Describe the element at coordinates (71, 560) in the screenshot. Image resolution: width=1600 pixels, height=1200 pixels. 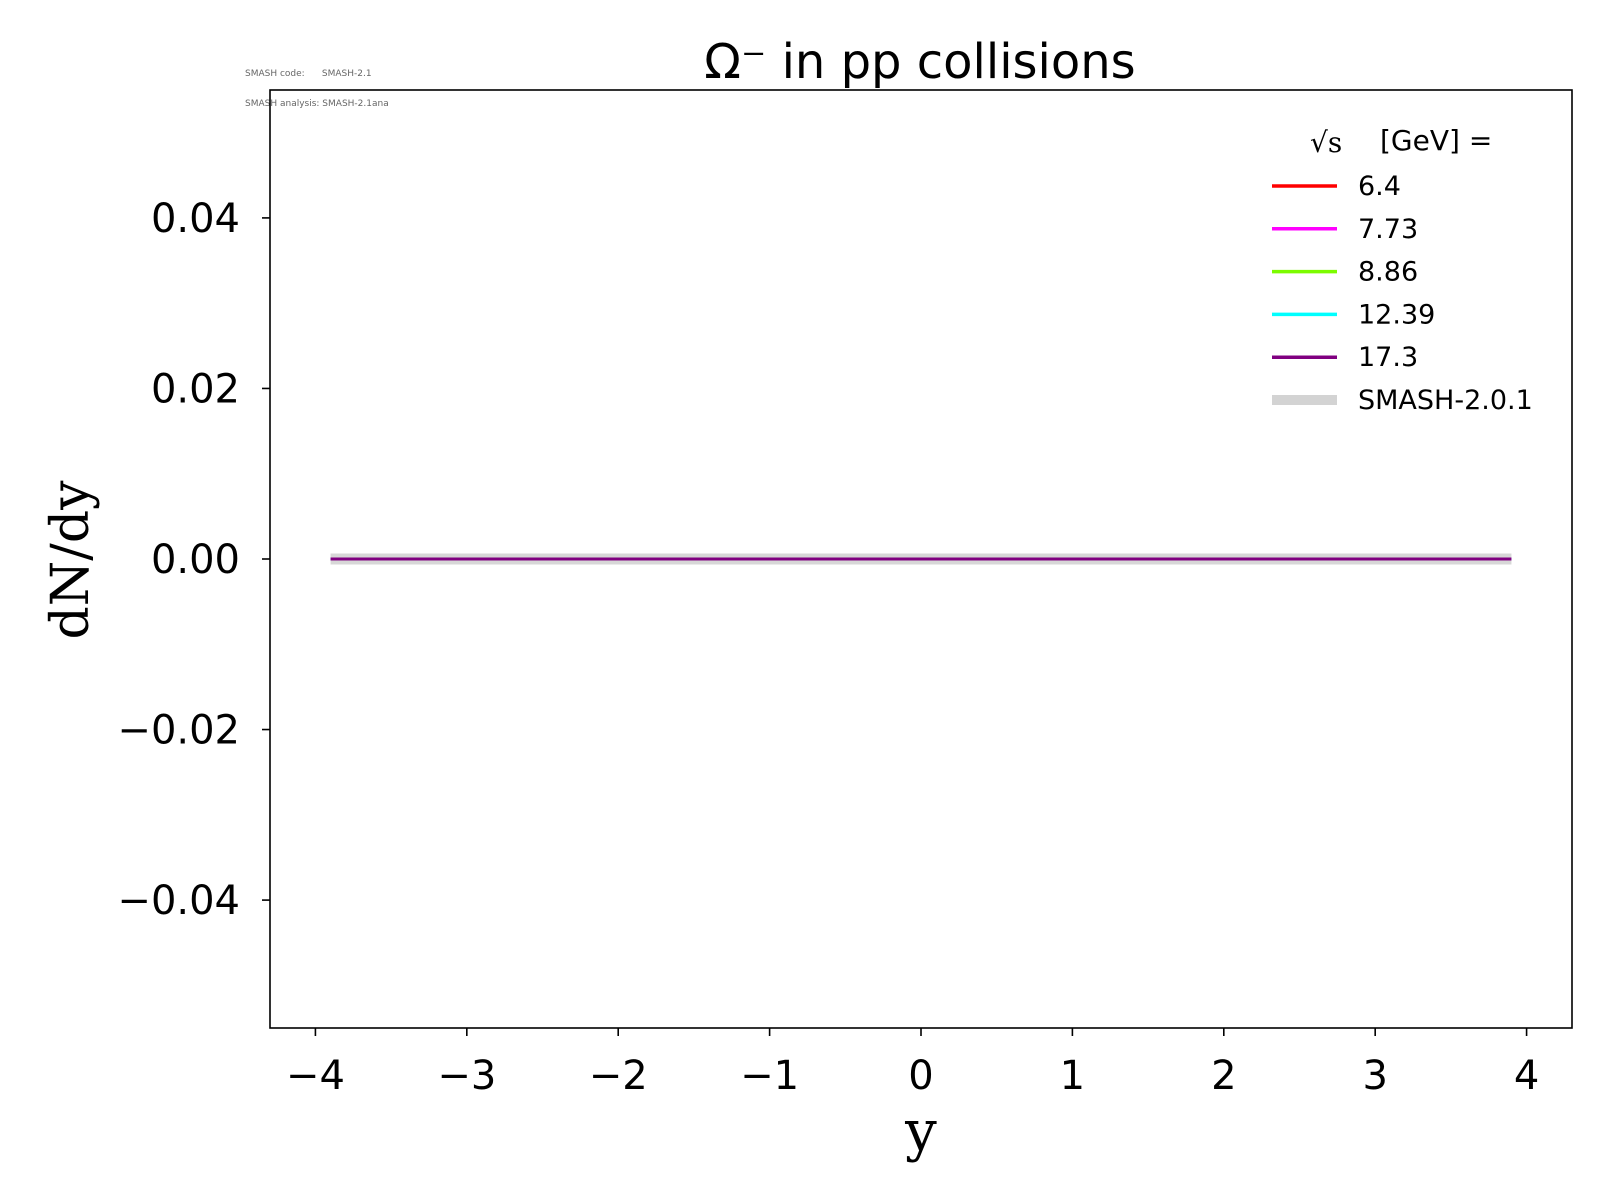
I see `y-axis-label: dN/dy` at that location.